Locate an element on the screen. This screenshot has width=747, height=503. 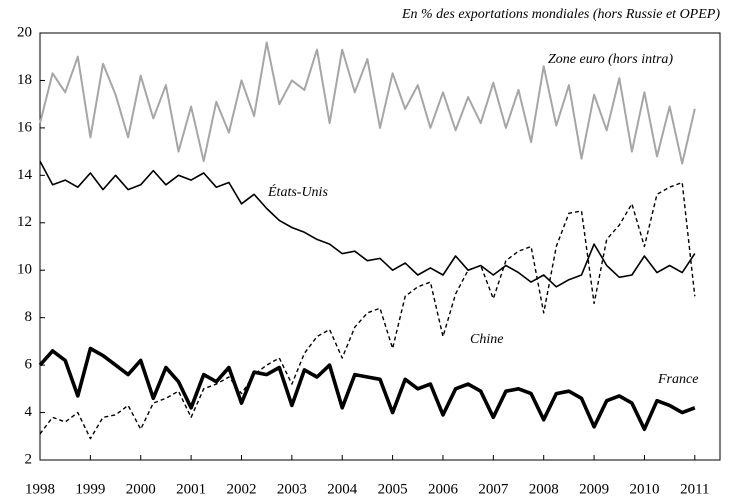
x-tick-label: 2002 is located at coordinates (241, 489).